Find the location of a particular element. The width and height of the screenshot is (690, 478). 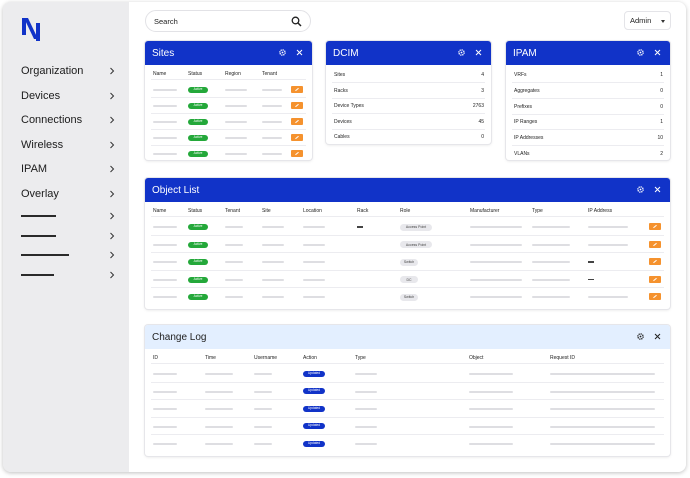

stat-value: 2763 is located at coordinates (478, 106).